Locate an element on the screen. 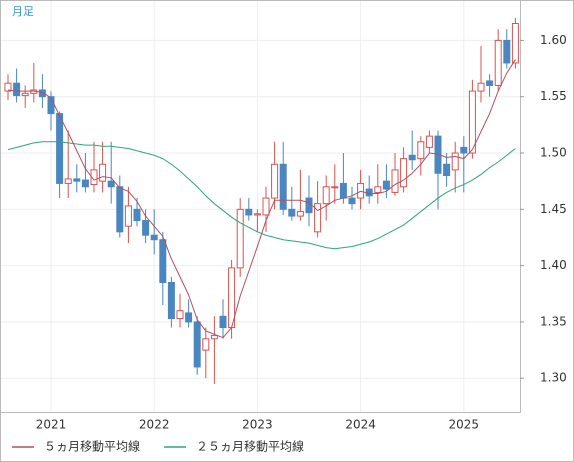  y-tick-label: 1.50 is located at coordinates (553, 153).